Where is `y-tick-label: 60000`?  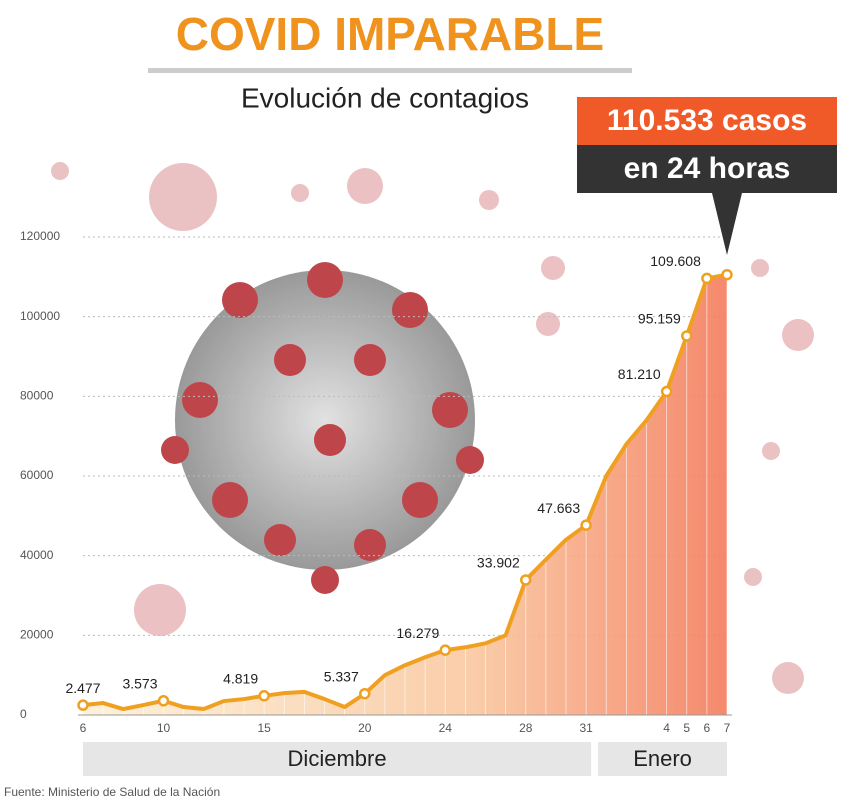
y-tick-label: 60000 is located at coordinates (37, 475).